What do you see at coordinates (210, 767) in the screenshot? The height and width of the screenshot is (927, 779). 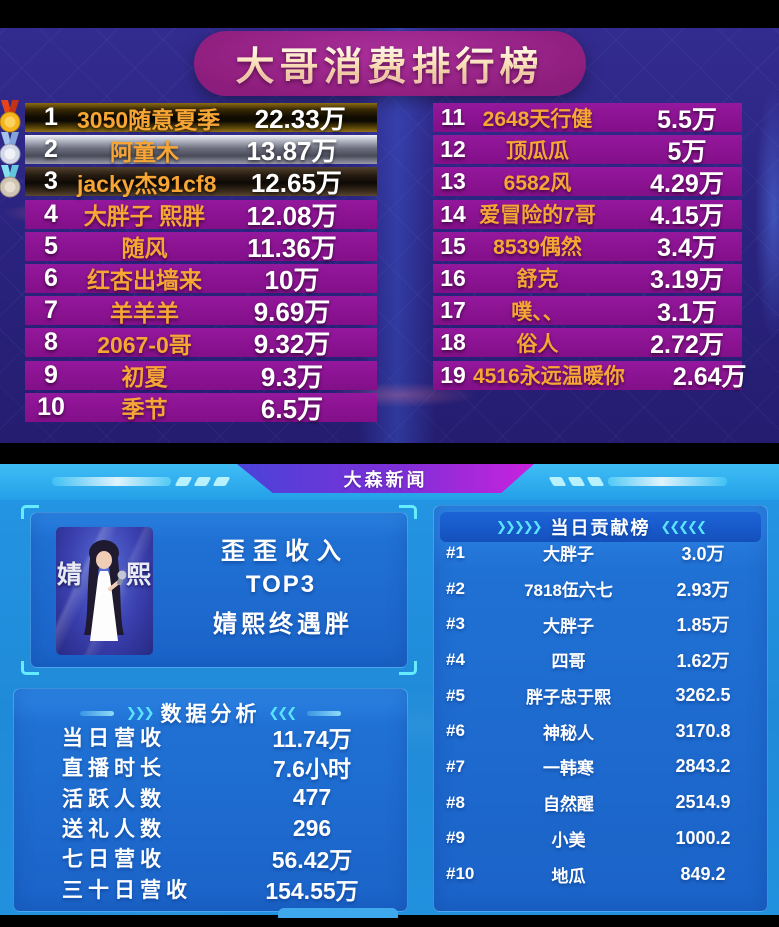 I see `analysis-row: 直播时长 7.6小时` at bounding box center [210, 767].